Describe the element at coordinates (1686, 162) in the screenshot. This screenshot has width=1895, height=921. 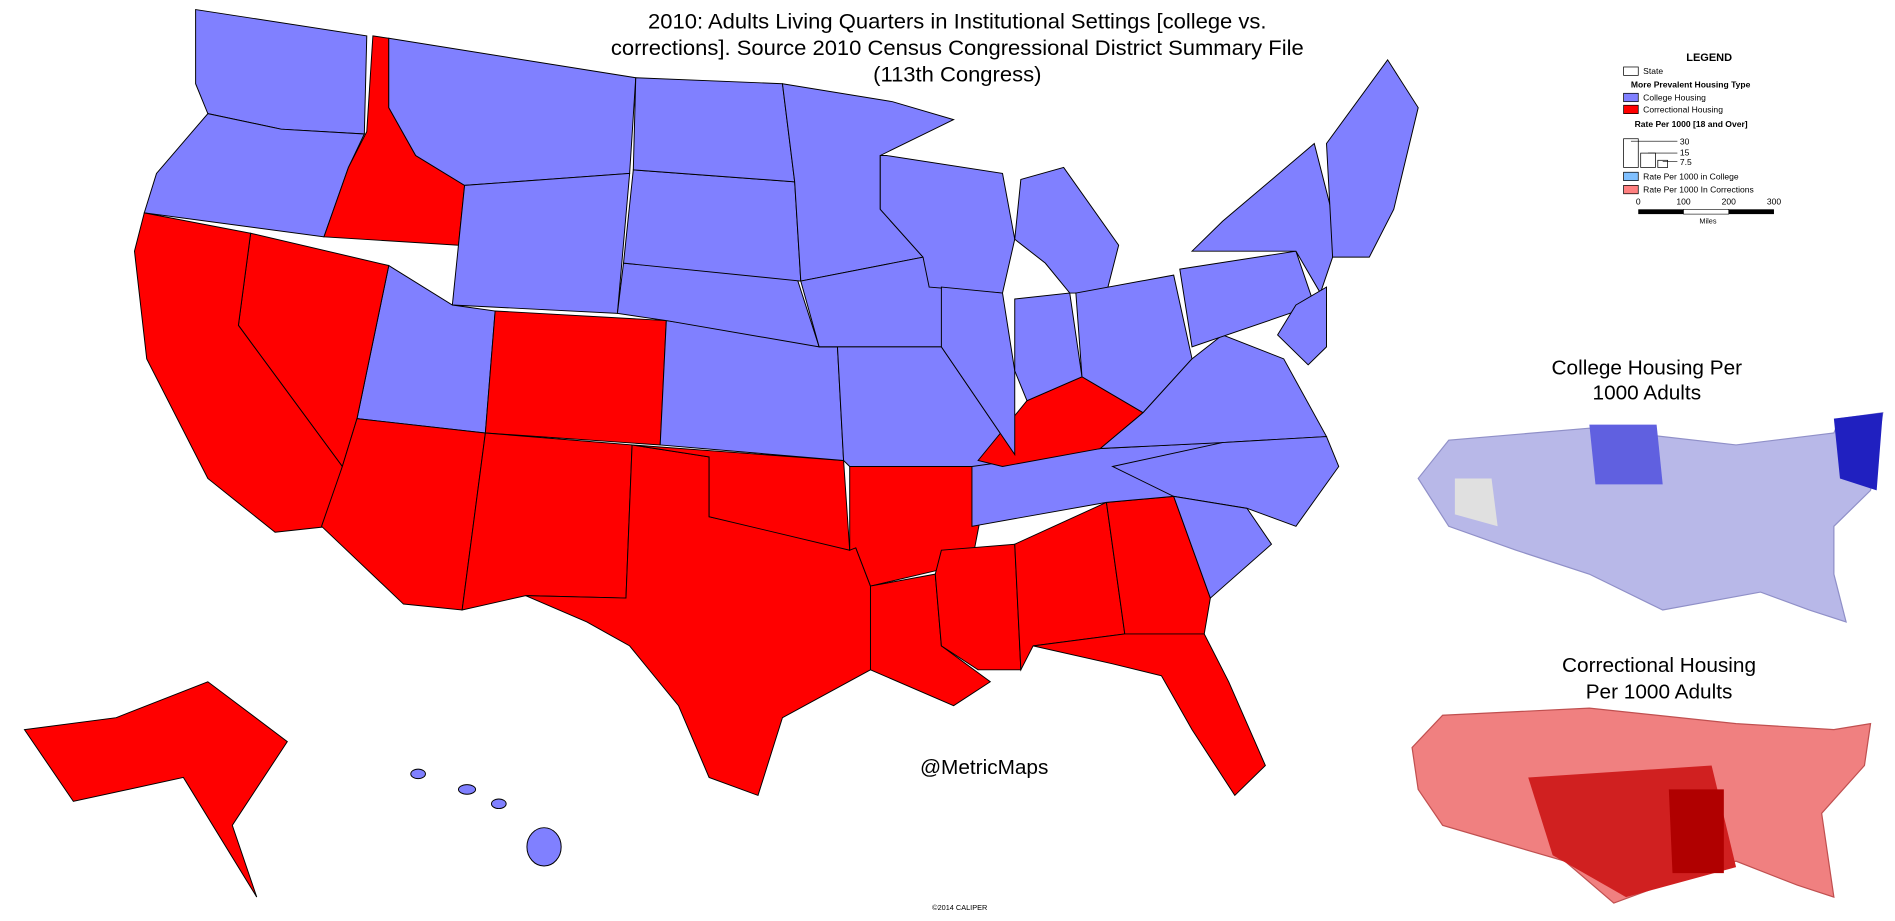
I see `legend-text: 7.5` at that location.